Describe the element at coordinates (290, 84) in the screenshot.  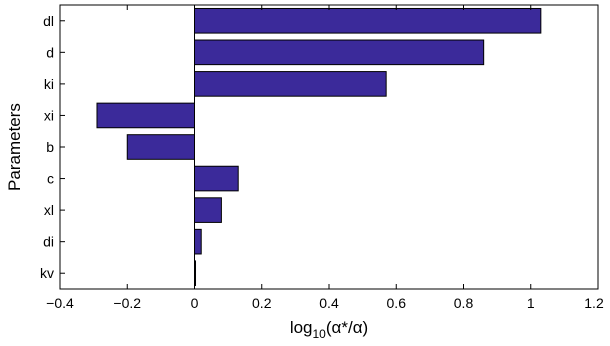
I see `bar-ki` at that location.